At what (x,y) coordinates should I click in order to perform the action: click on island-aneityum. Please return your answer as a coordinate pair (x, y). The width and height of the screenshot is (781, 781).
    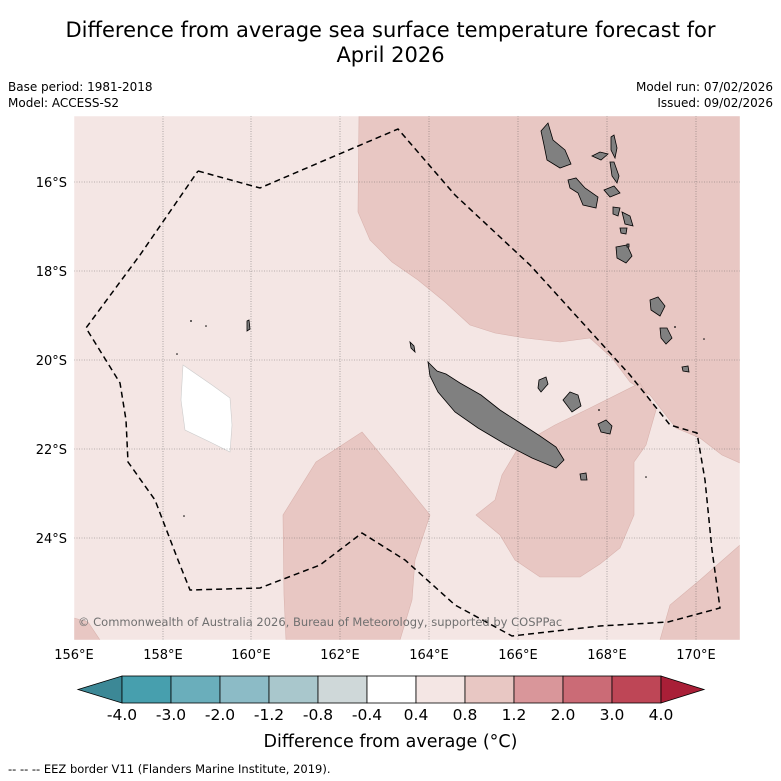
    Looking at the image, I should click on (666, 336).